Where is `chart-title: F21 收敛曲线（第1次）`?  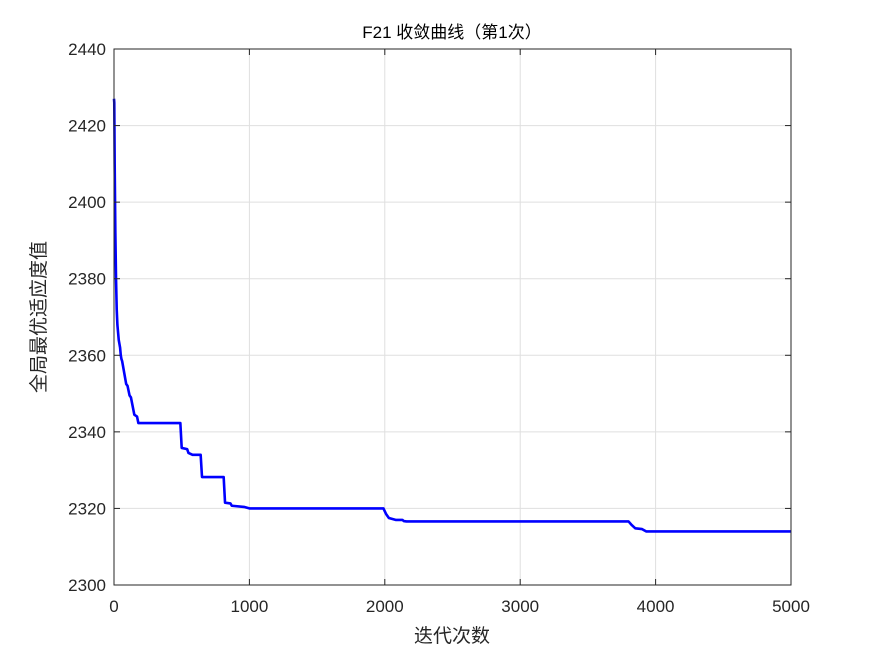 chart-title: F21 收敛曲线（第1次） is located at coordinates (451, 32).